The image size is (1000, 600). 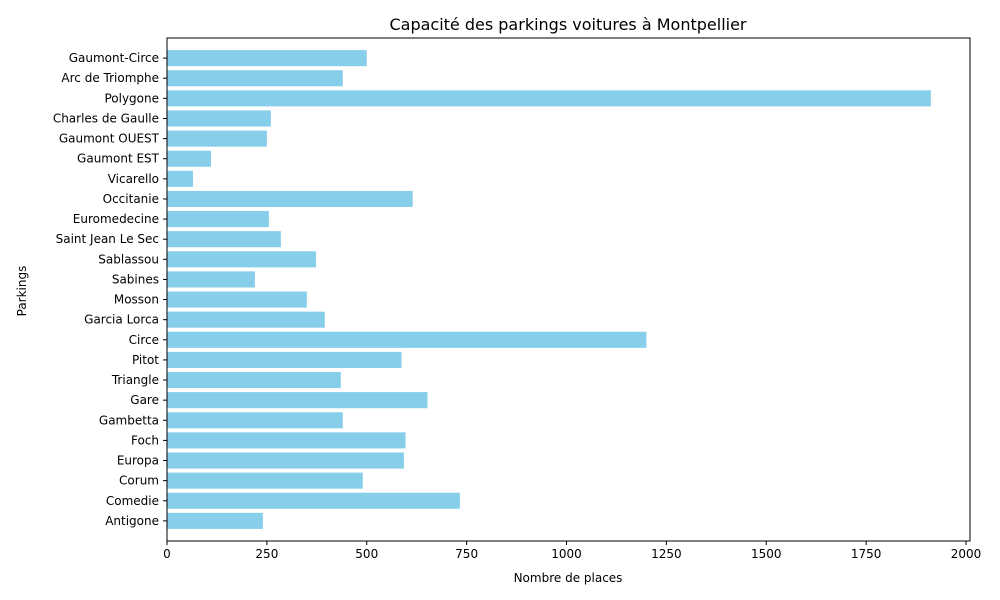 I want to click on y-tick-label: Arc de Triomphe, so click(x=110, y=78).